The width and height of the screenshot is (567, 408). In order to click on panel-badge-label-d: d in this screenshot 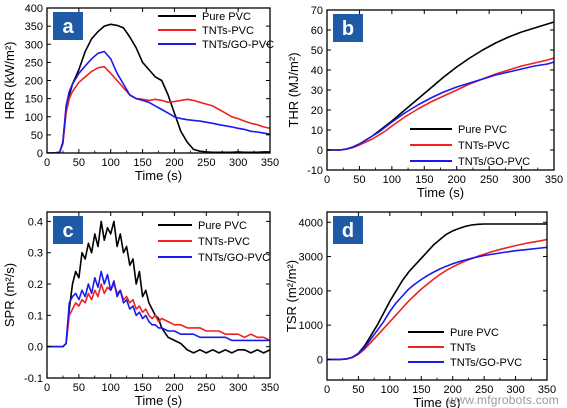, I will do `click(348, 231)`.